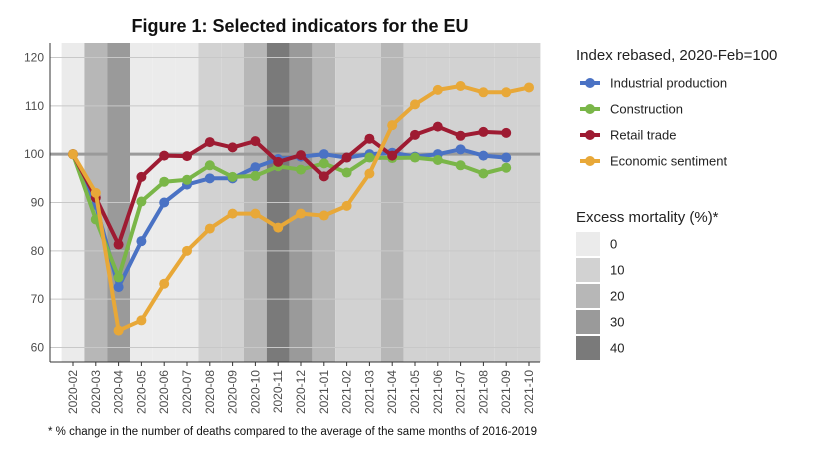 Image resolution: width=819 pixels, height=455 pixels. What do you see at coordinates (415, 392) in the screenshot?
I see `x-tick-label: 2021-05` at bounding box center [415, 392].